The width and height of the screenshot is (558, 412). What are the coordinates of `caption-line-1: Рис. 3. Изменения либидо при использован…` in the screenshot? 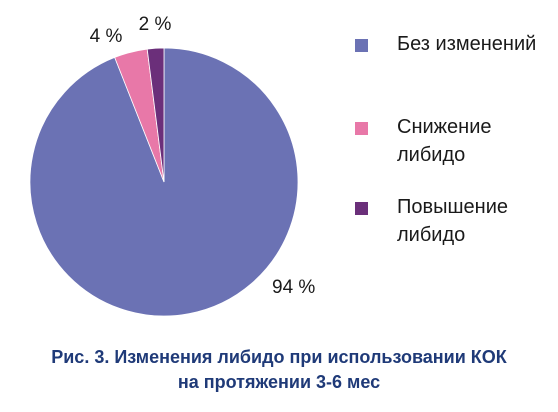 It's located at (279, 357).